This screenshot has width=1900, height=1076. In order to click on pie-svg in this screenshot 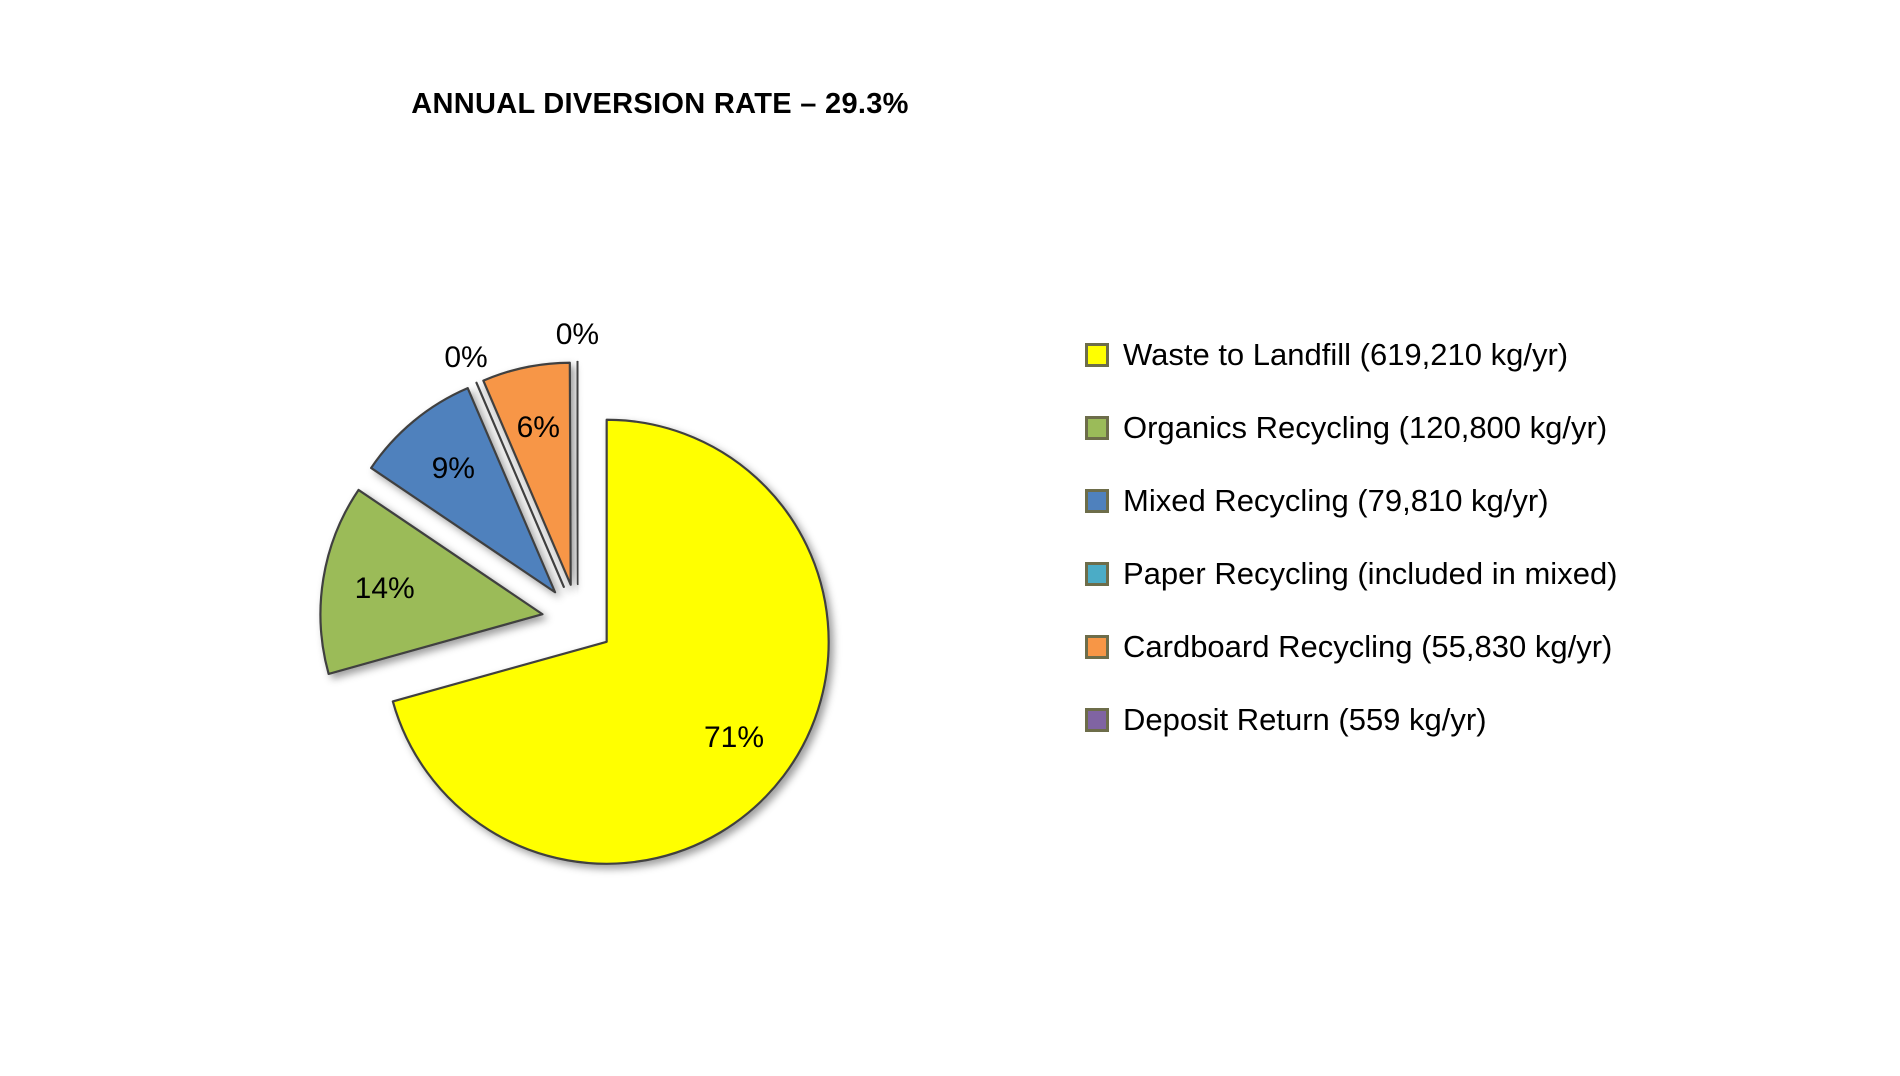, I will do `click(574, 612)`.